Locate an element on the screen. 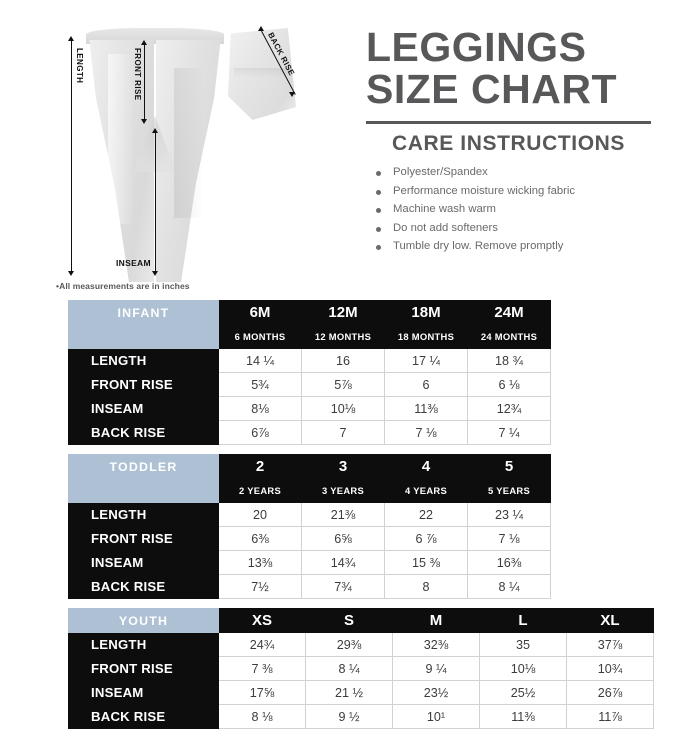  measurement-value: 22 is located at coordinates (426, 514).